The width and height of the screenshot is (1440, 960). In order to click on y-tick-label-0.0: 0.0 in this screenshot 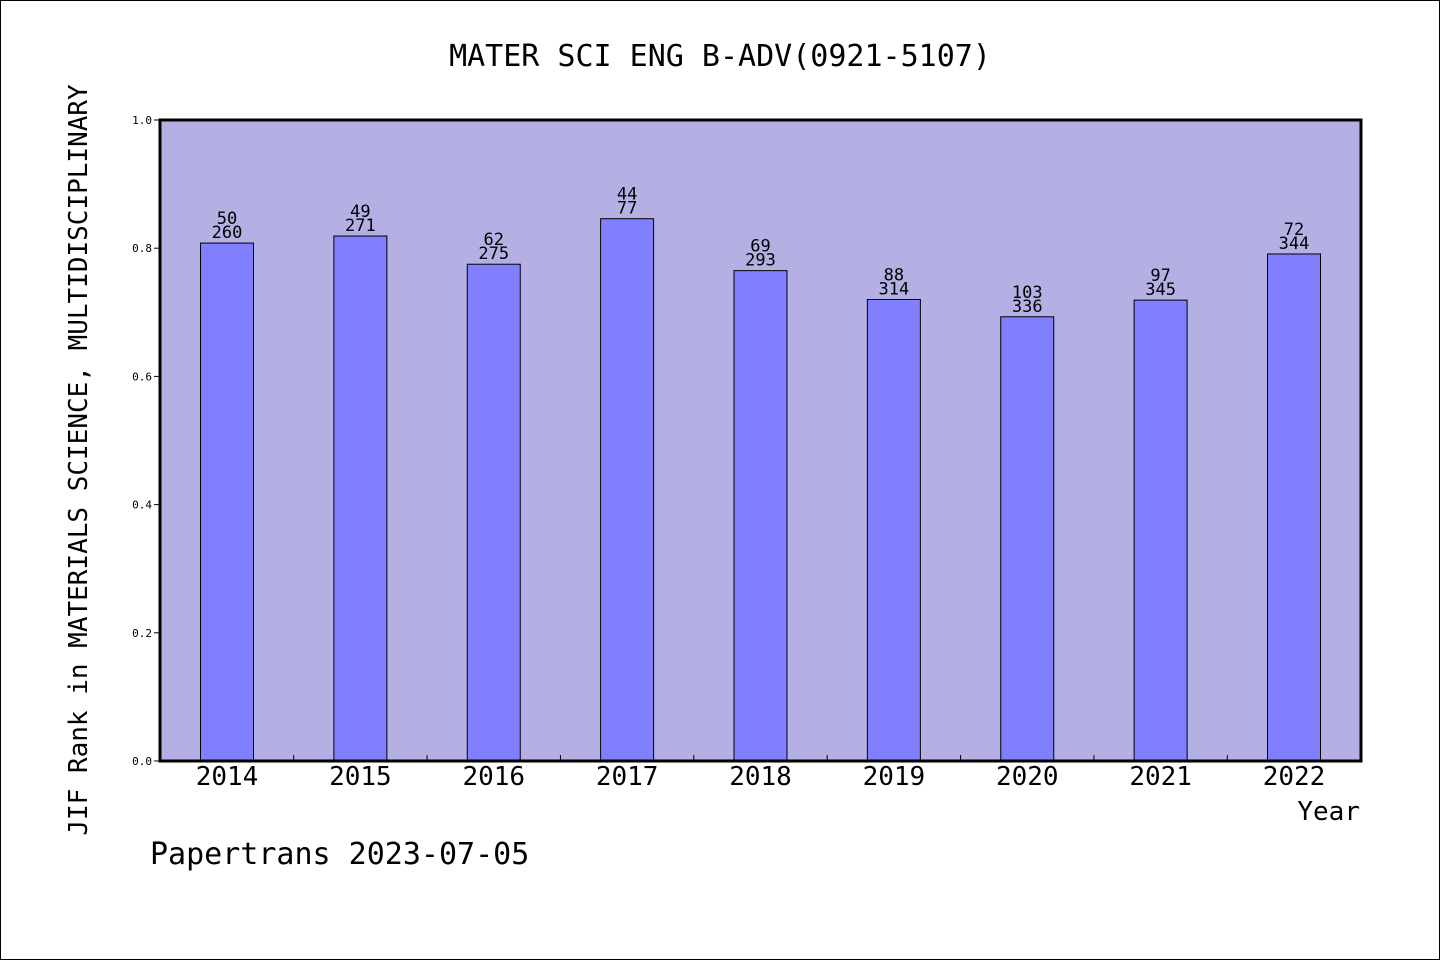, I will do `click(142, 761)`.